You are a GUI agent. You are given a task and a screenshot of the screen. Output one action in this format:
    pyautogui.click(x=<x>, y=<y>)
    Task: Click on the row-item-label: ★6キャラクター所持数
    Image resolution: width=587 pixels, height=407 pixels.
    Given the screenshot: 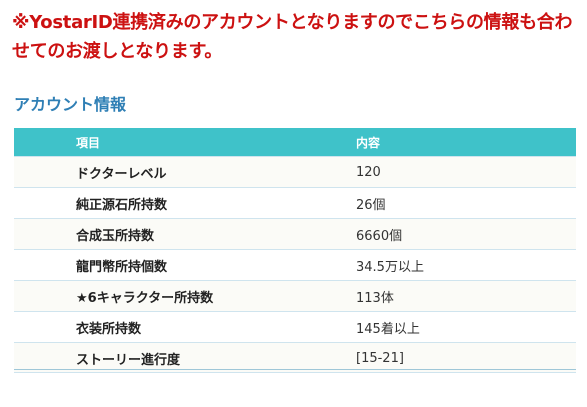 What is the action you would take?
    pyautogui.click(x=185, y=296)
    